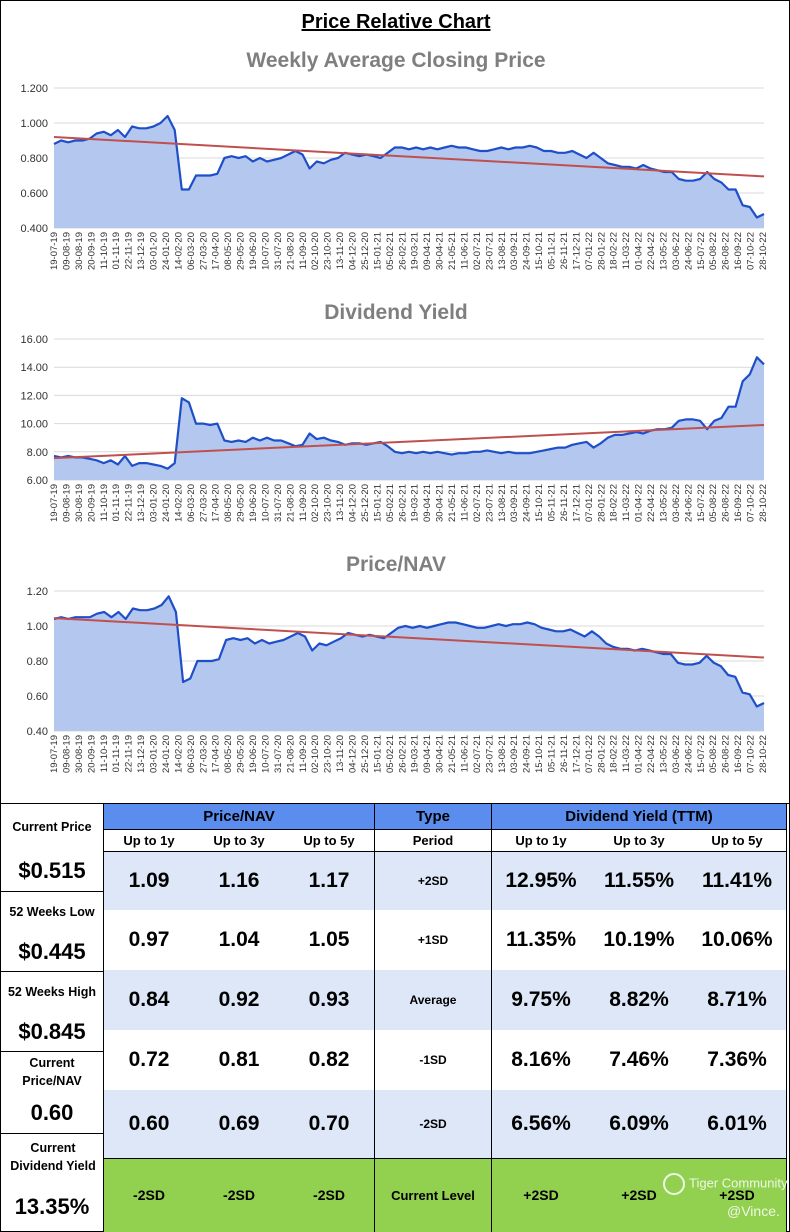  I want to click on x-tick-label: 24-06-22, so click(688, 754).